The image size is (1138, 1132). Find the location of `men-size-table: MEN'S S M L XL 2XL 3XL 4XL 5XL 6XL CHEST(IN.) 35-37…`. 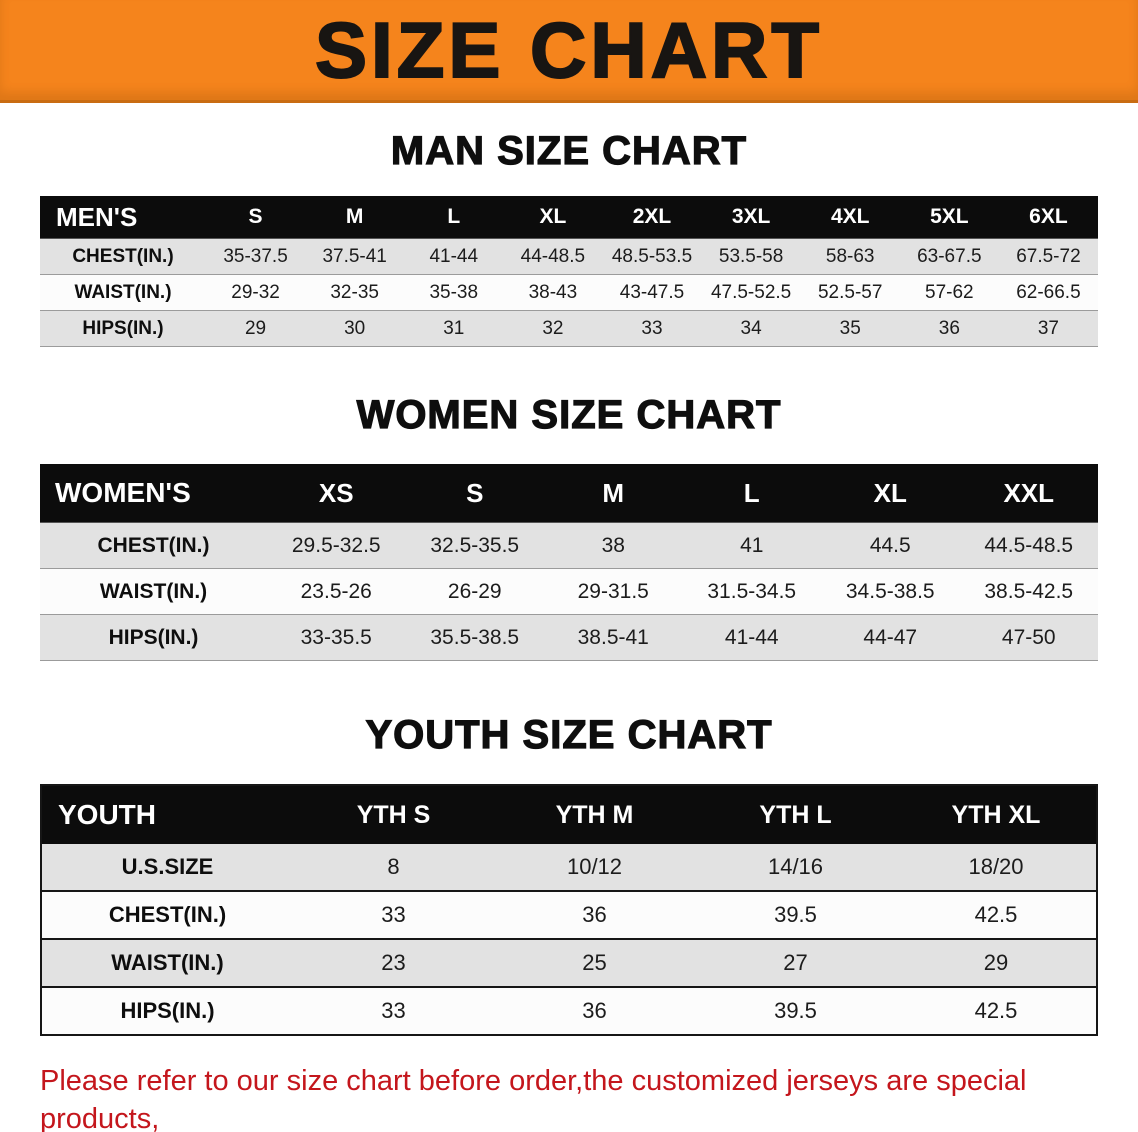

men-size-table: MEN'S S M L XL 2XL 3XL 4XL 5XL 6XL CHEST(IN.) 35-37… is located at coordinates (569, 271).